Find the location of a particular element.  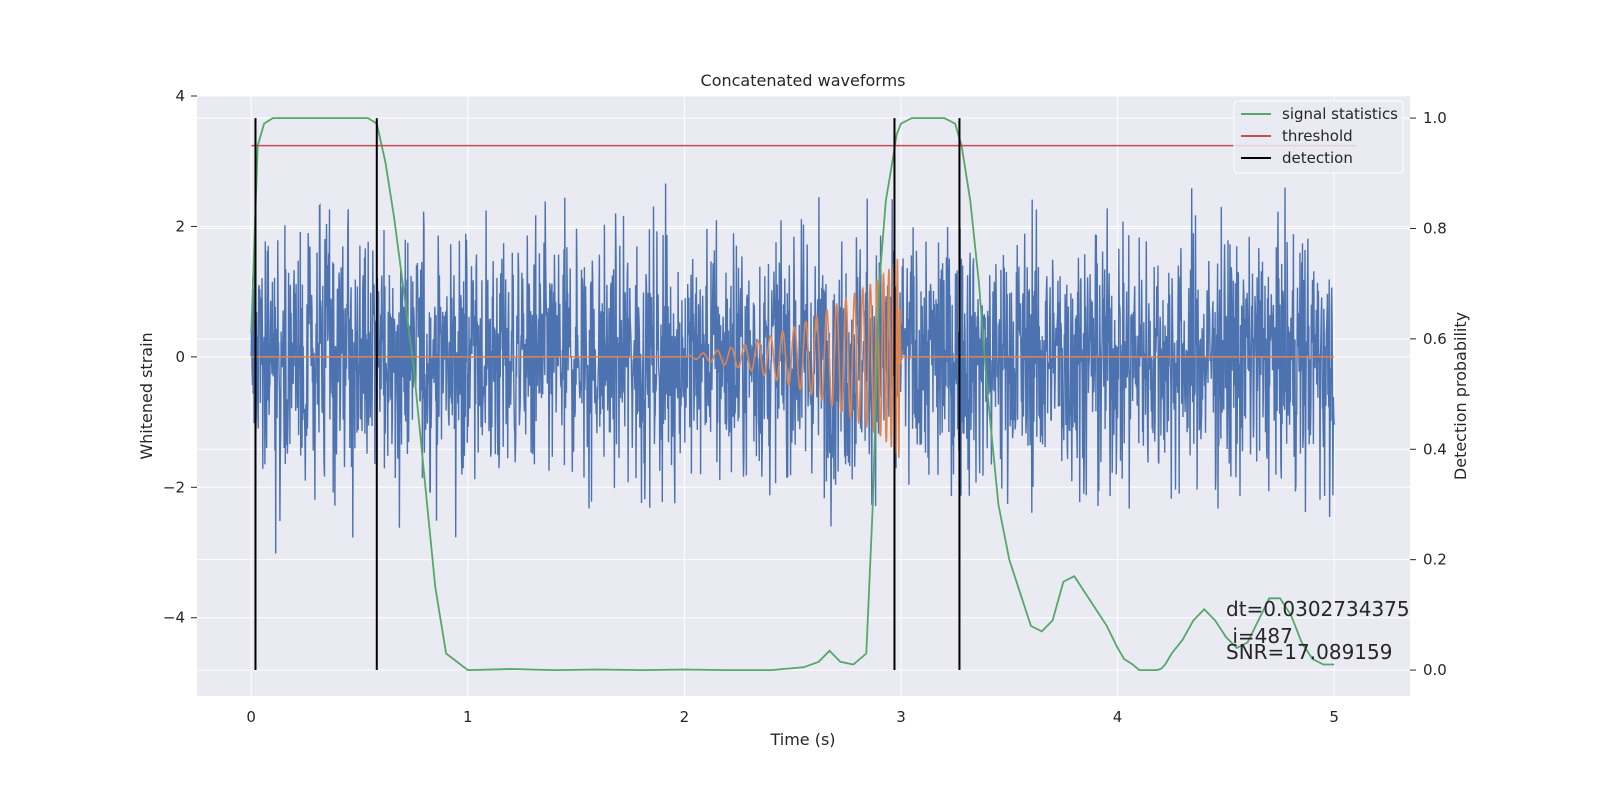

x-tick-label: 4 is located at coordinates (1118, 717).